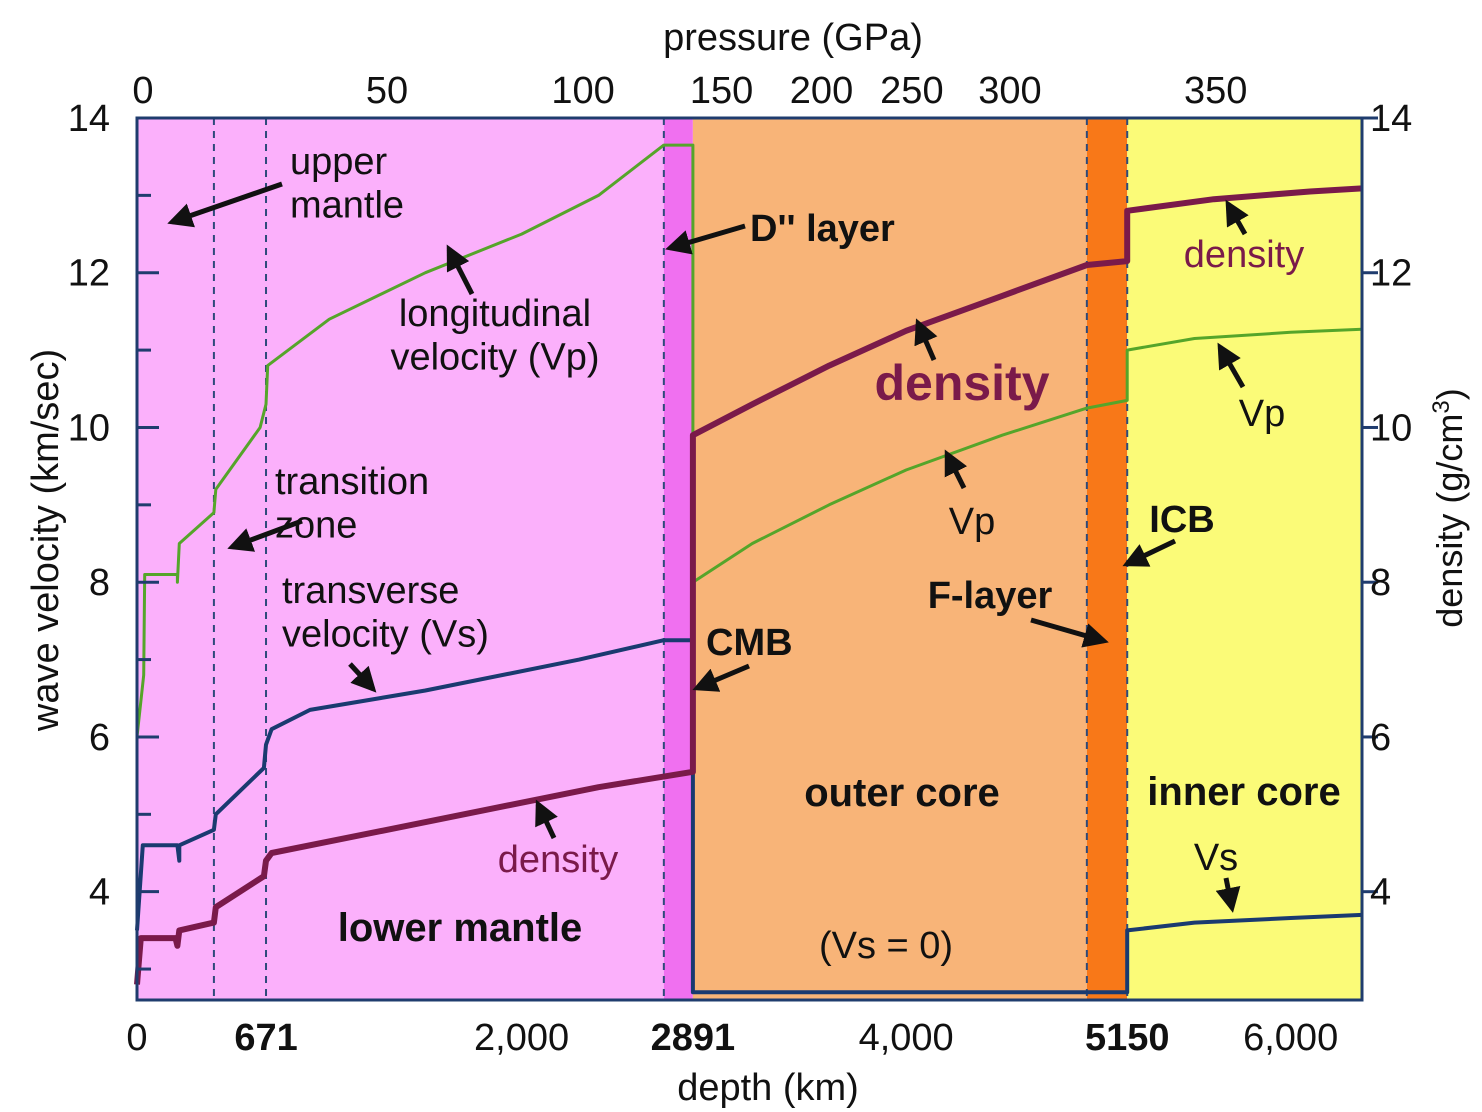 Image resolution: width=1482 pixels, height=1112 pixels. I want to click on top-tick-label: 200, so click(821, 91).